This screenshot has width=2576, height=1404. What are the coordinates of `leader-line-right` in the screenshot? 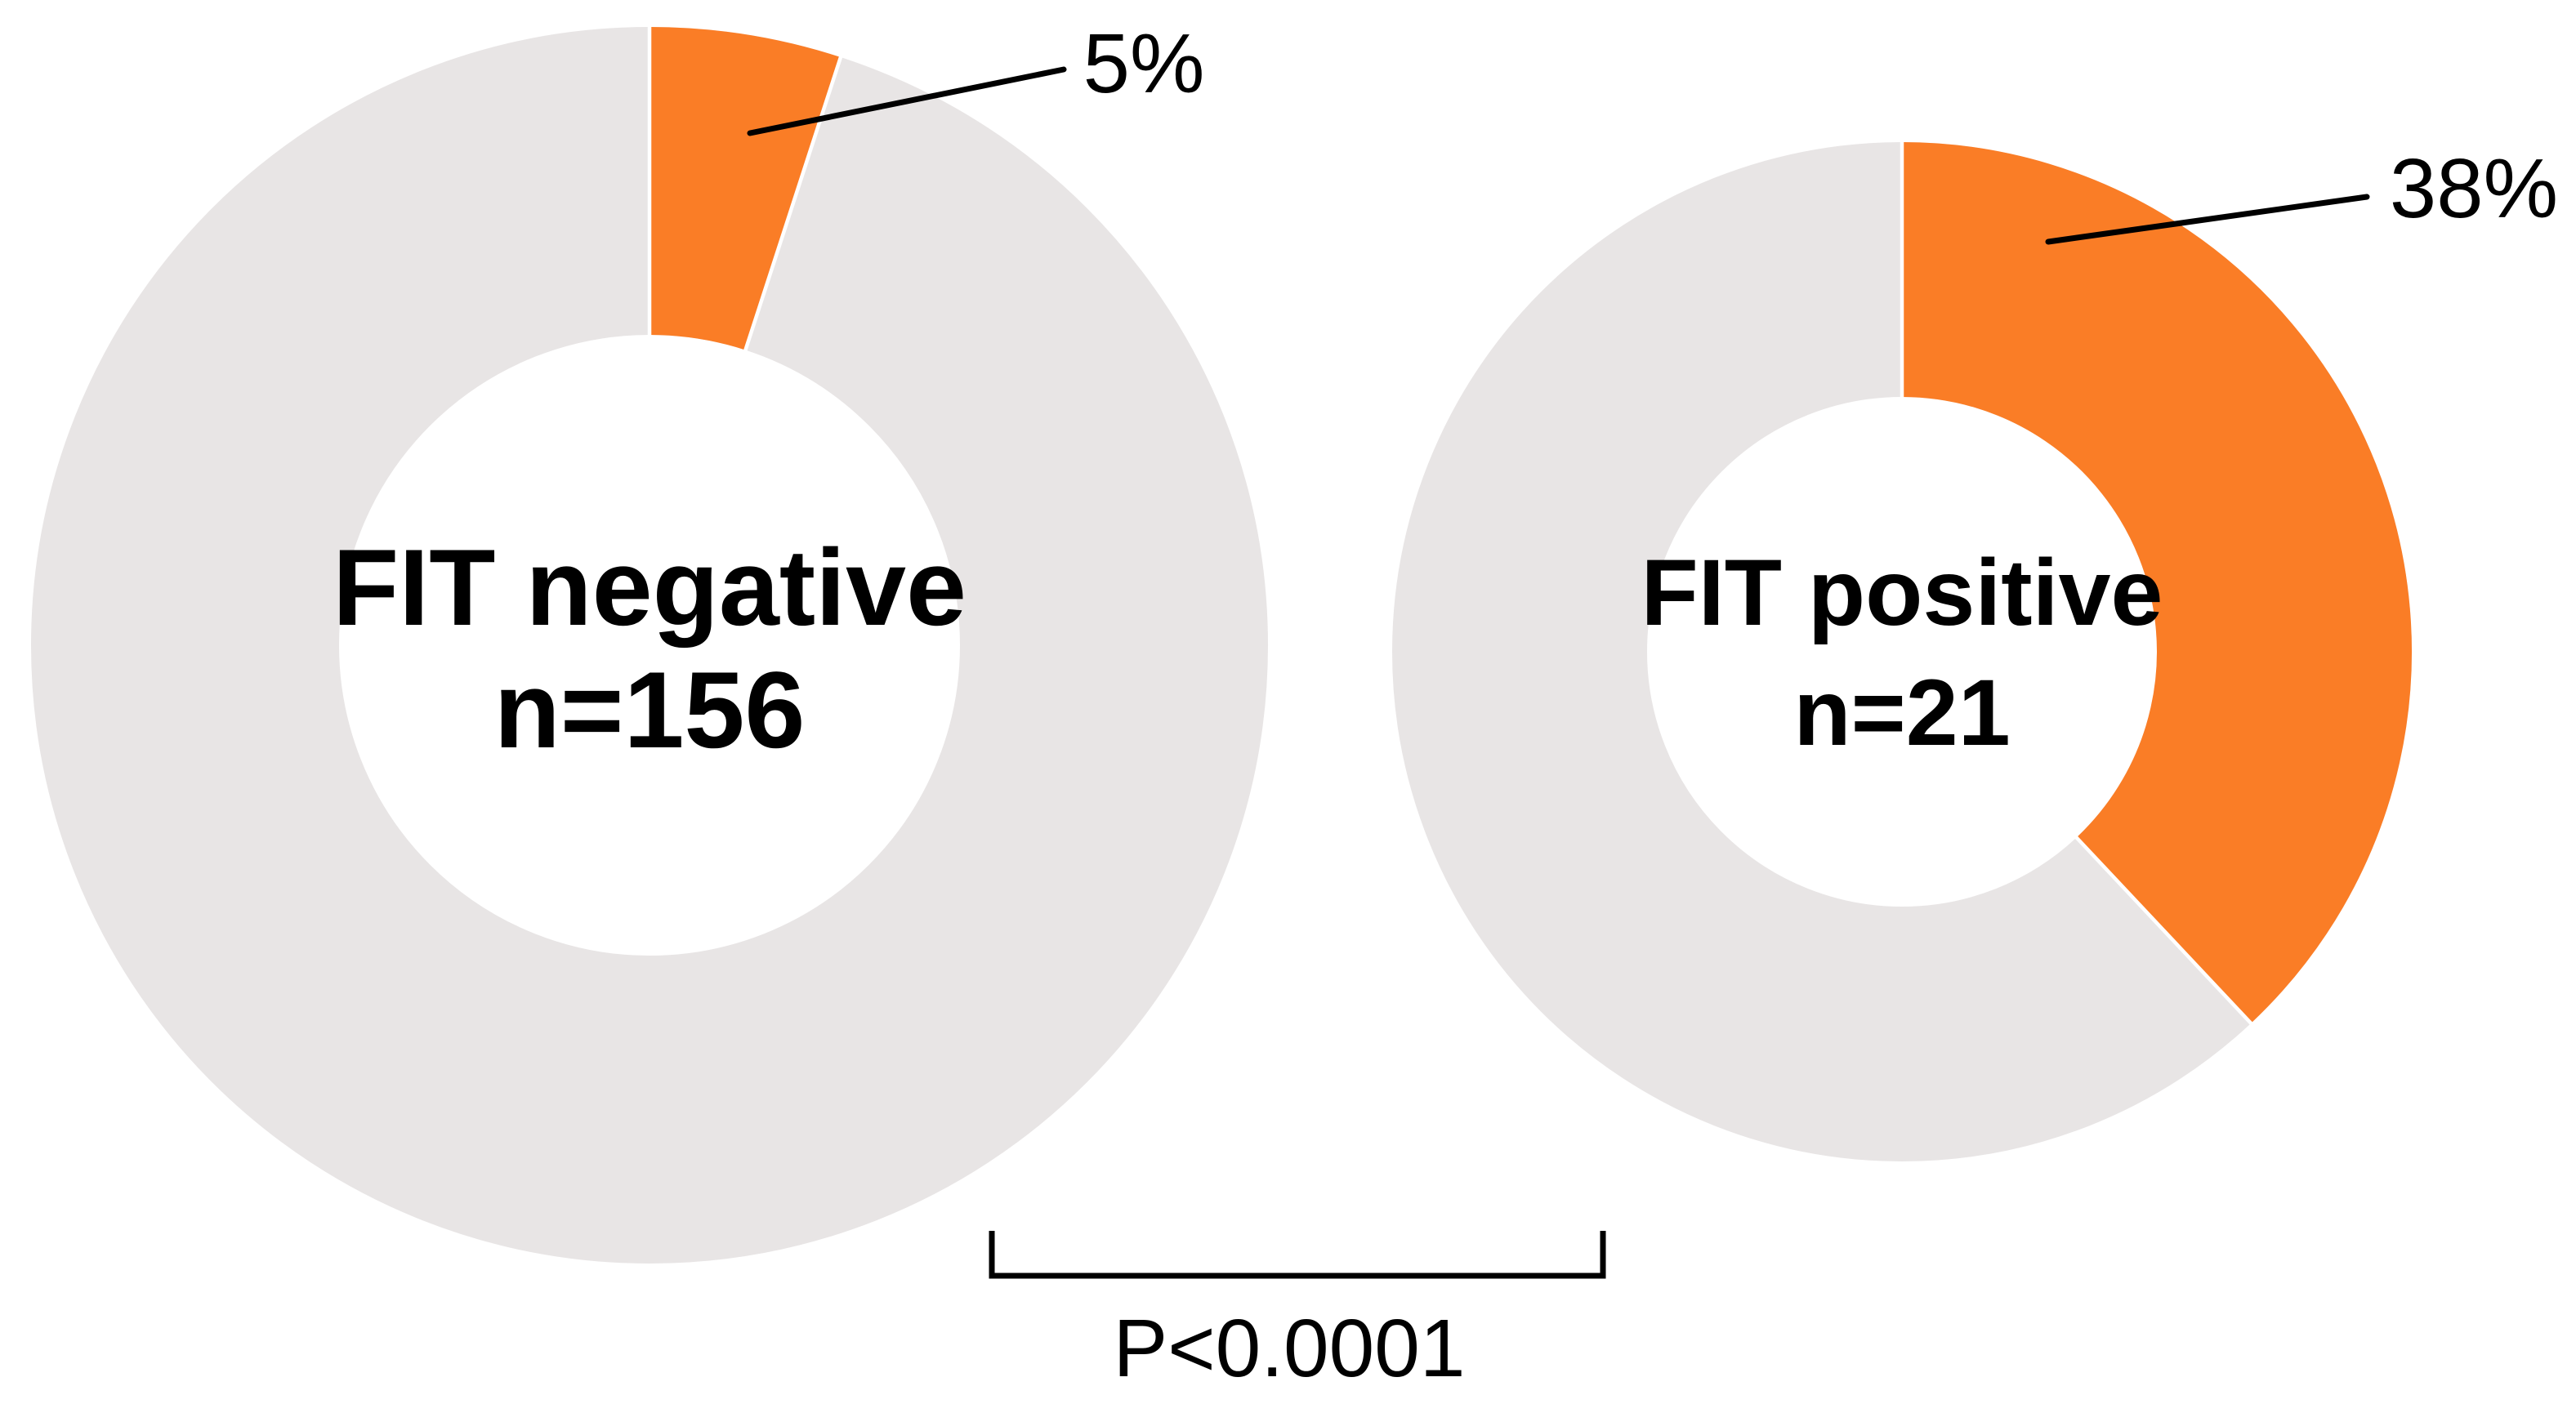 It's located at (2208, 220).